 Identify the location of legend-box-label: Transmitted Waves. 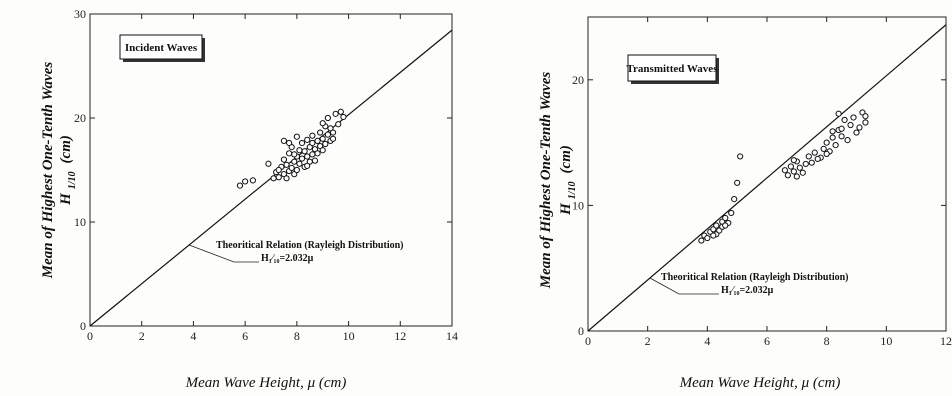
(673, 69).